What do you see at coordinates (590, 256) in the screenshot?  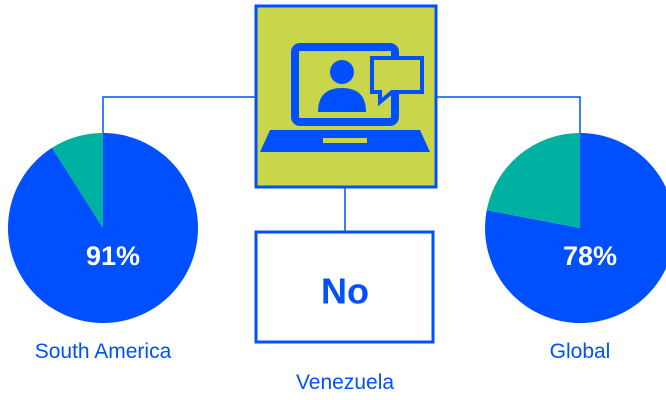 I see `value-label: 78%` at bounding box center [590, 256].